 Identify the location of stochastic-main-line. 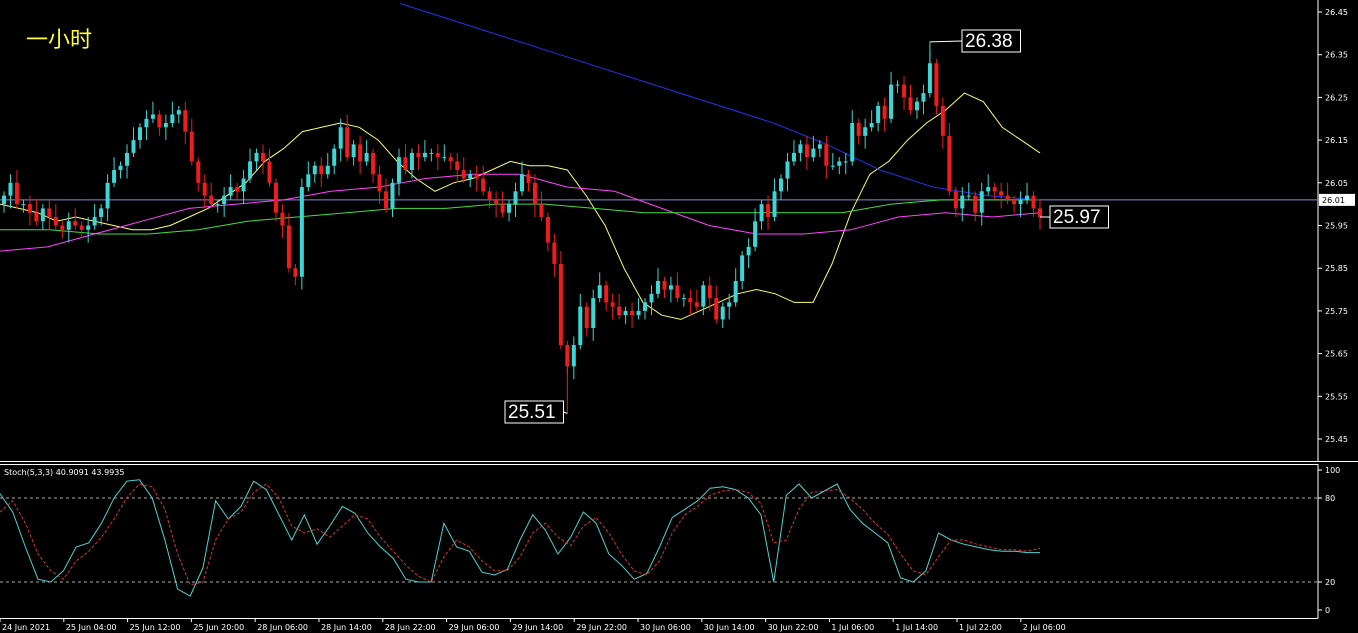
(520, 538).